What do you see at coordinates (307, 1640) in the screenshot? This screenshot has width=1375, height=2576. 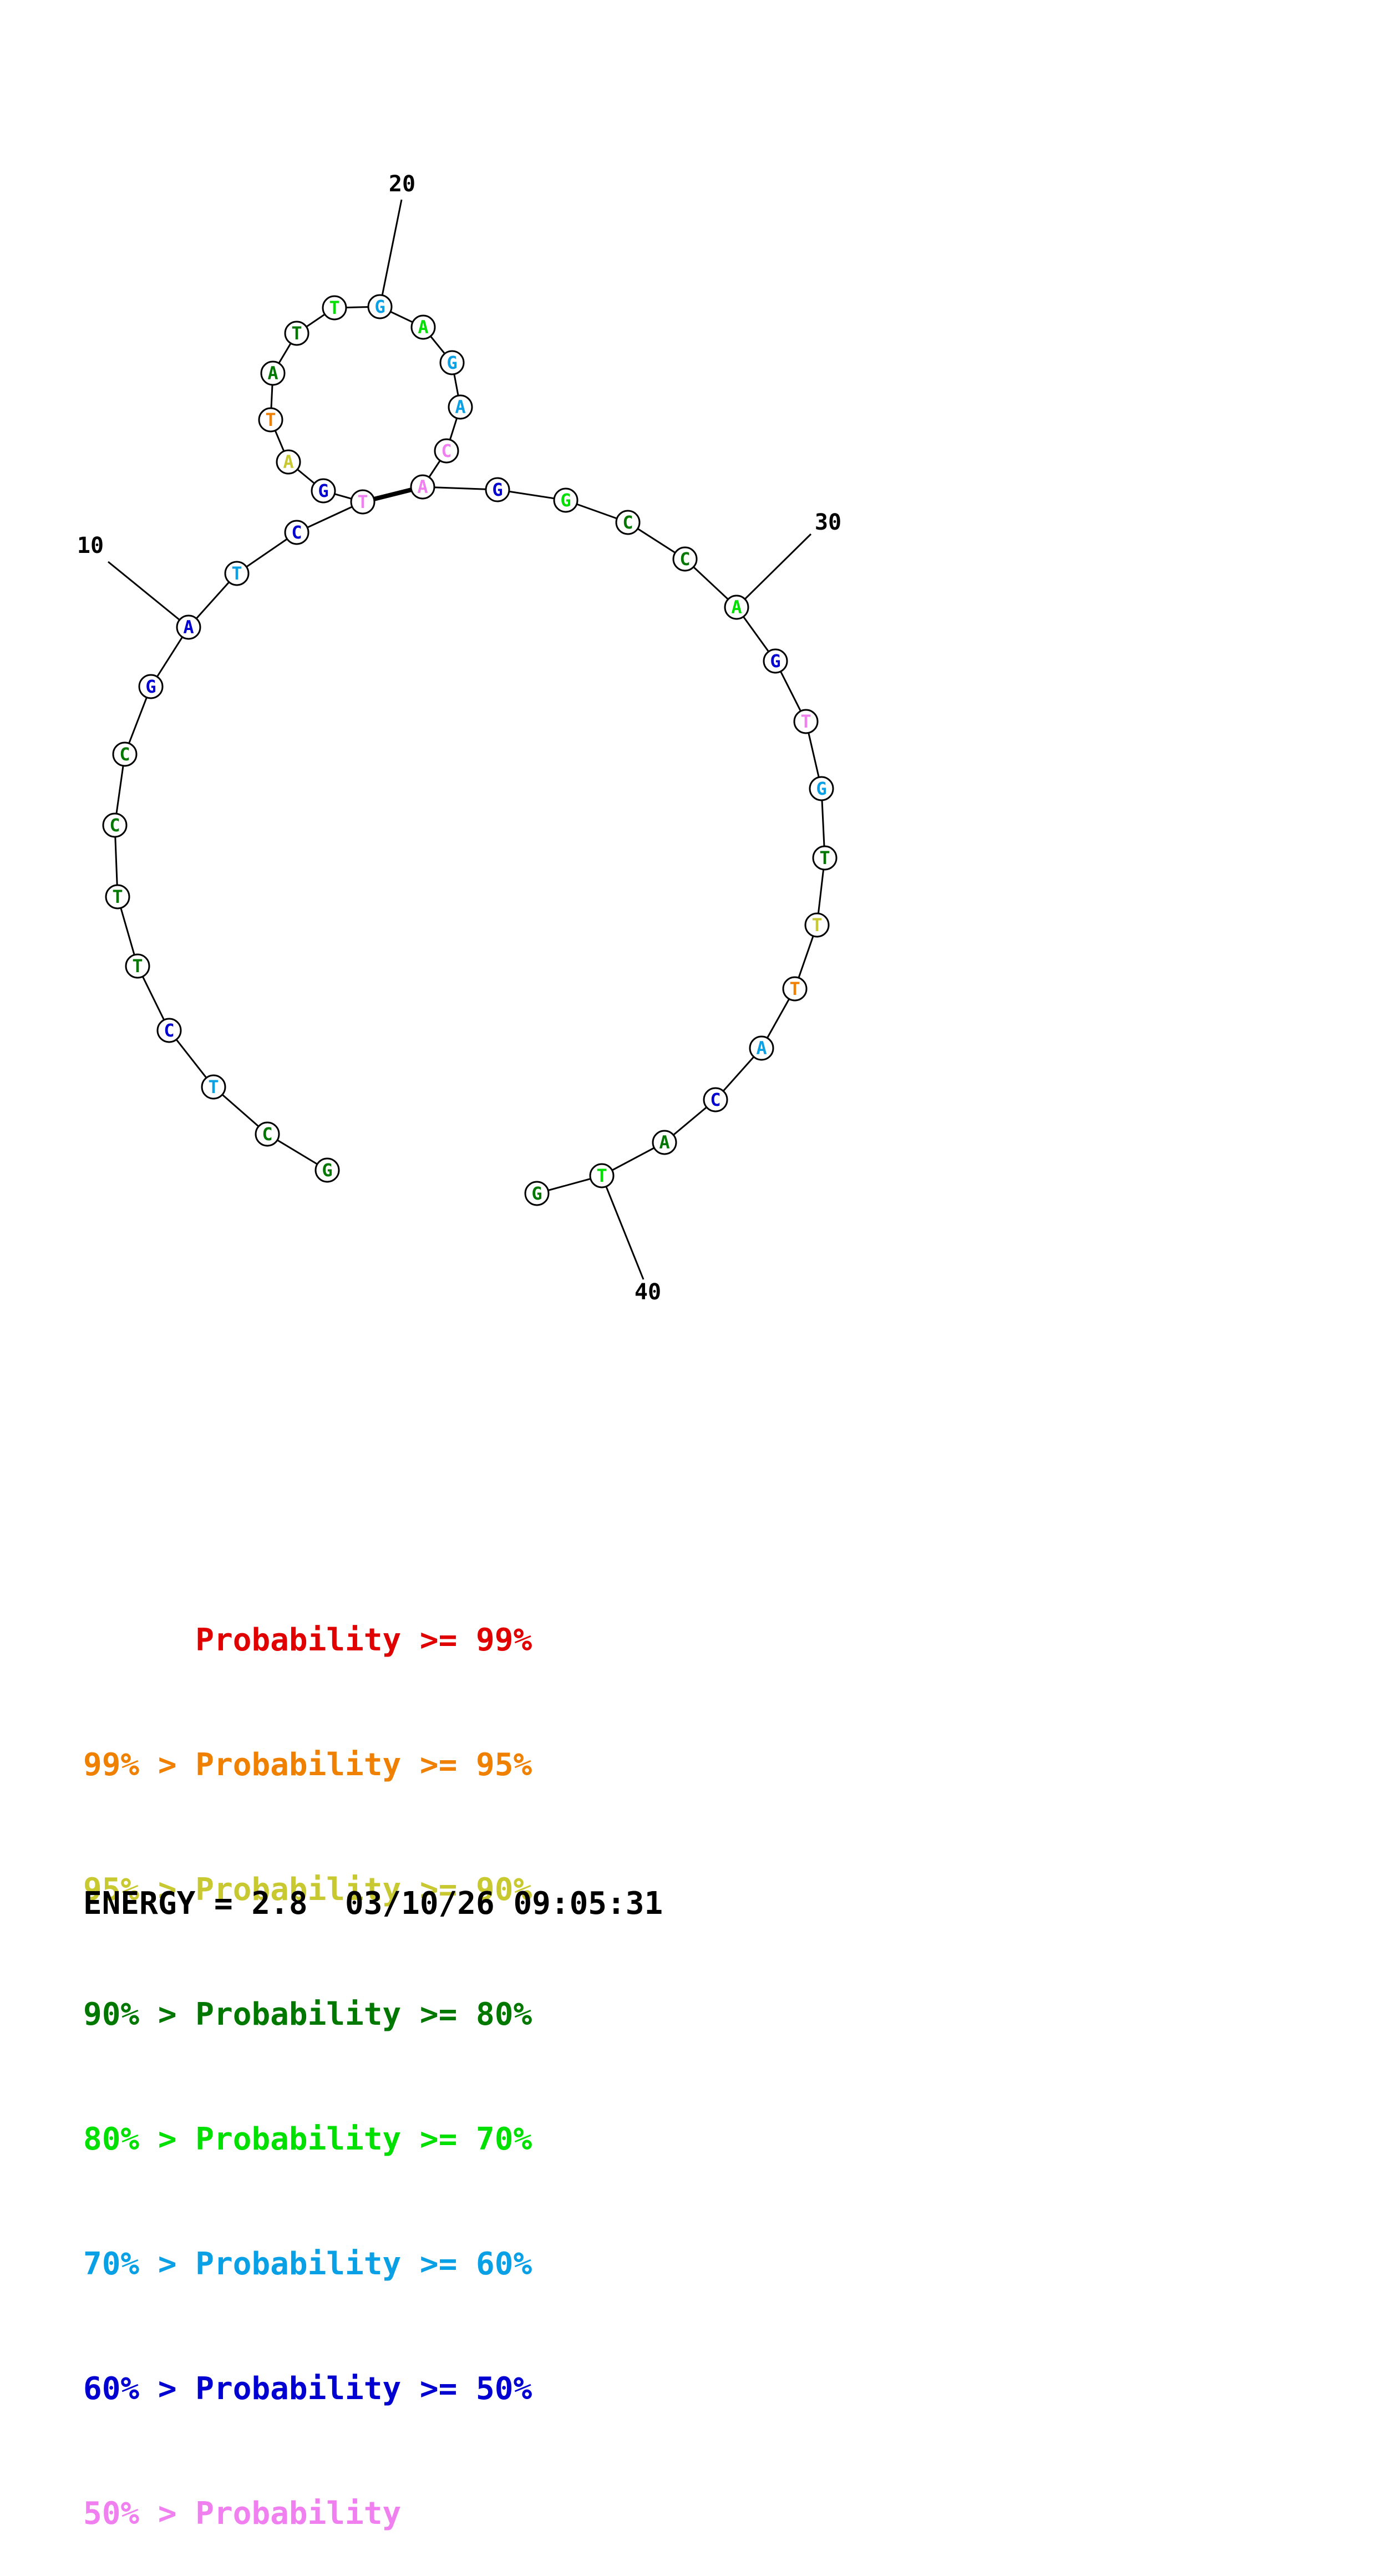 I see `legend-row: Probability >= 99%` at bounding box center [307, 1640].